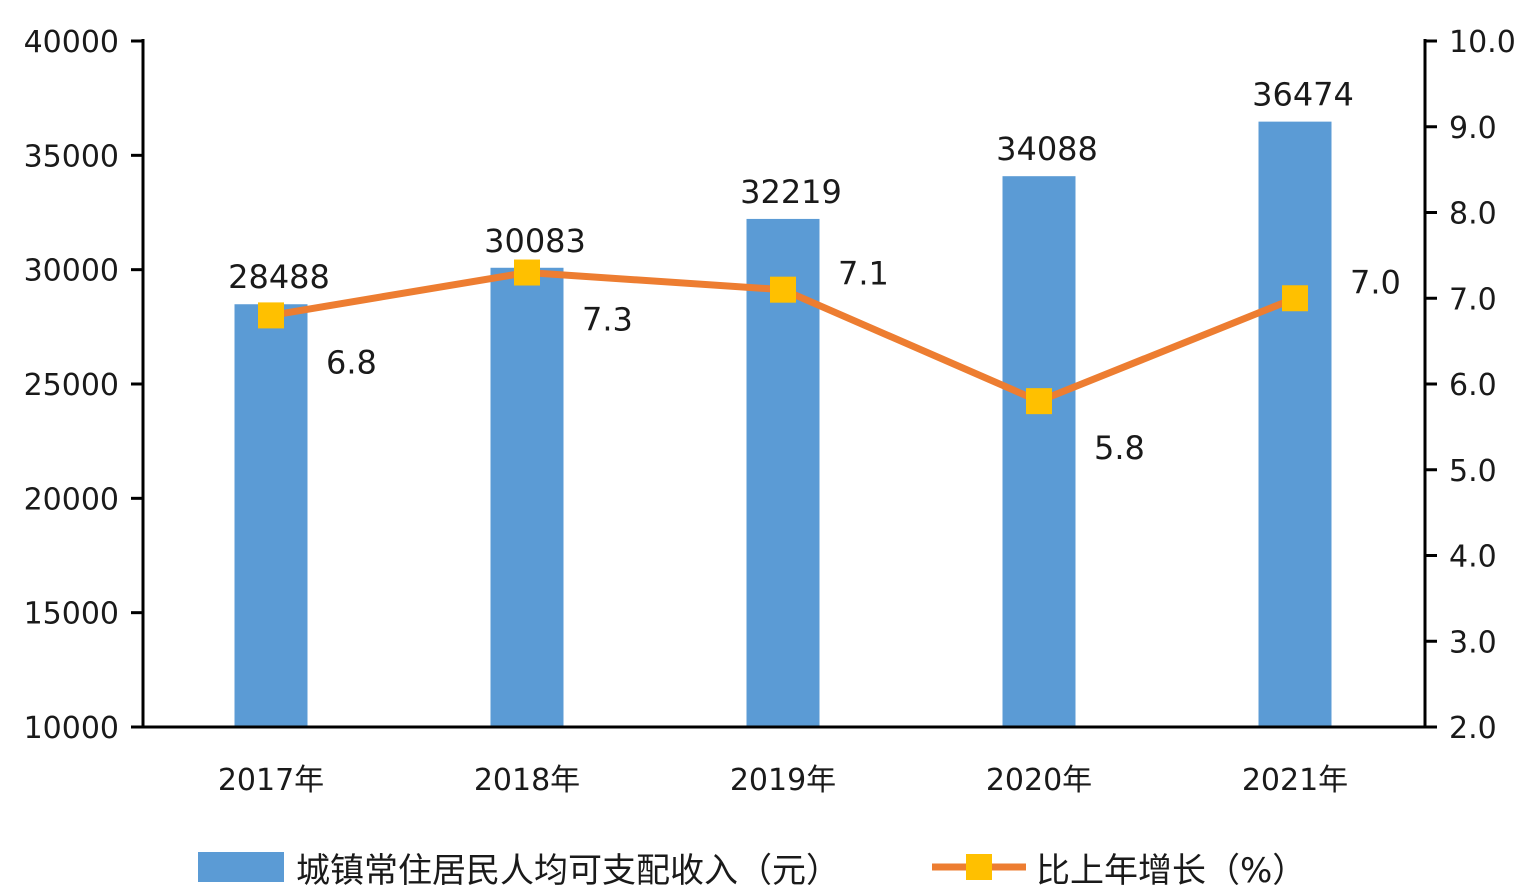  What do you see at coordinates (71, 728) in the screenshot?
I see `left-tick-label: 10000` at bounding box center [71, 728].